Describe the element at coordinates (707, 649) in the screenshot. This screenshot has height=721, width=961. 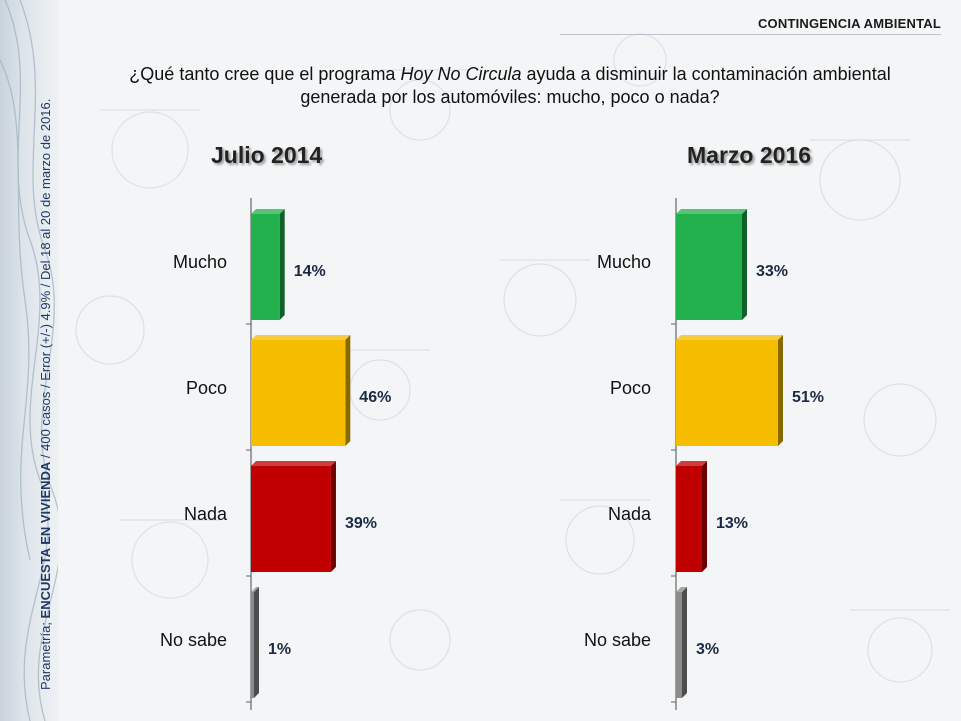
I see `value-label: 3%` at that location.